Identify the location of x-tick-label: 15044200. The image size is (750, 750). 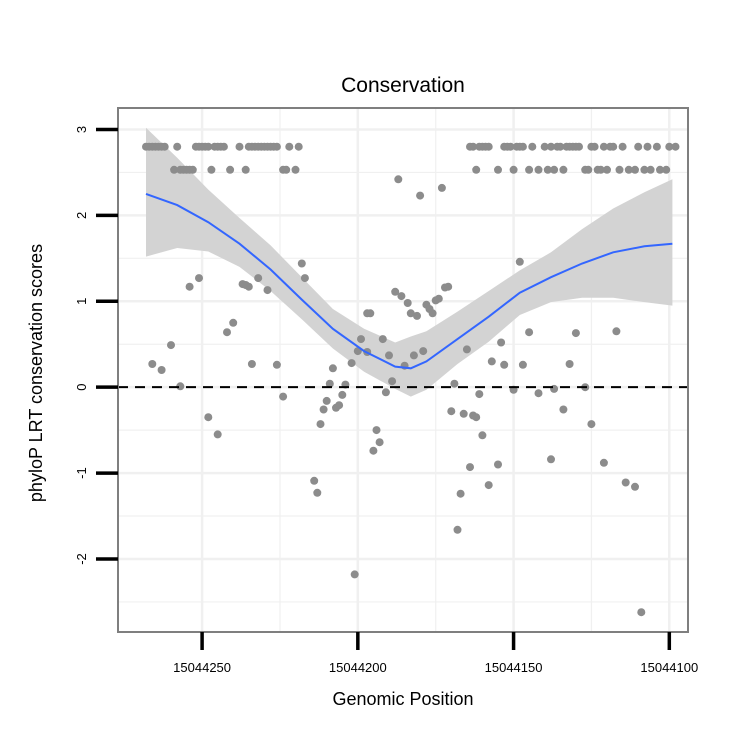
(358, 667).